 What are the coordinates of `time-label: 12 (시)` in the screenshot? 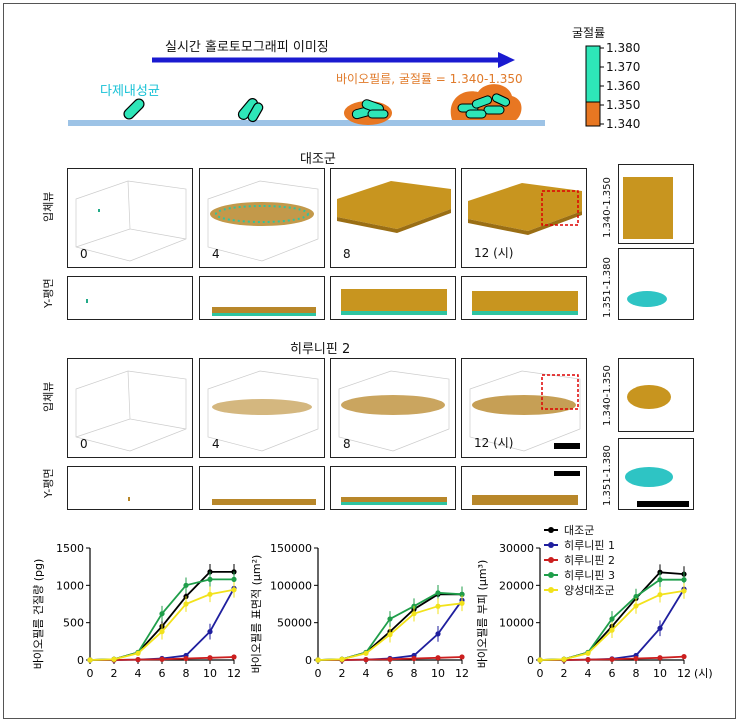 It's located at (494, 253).